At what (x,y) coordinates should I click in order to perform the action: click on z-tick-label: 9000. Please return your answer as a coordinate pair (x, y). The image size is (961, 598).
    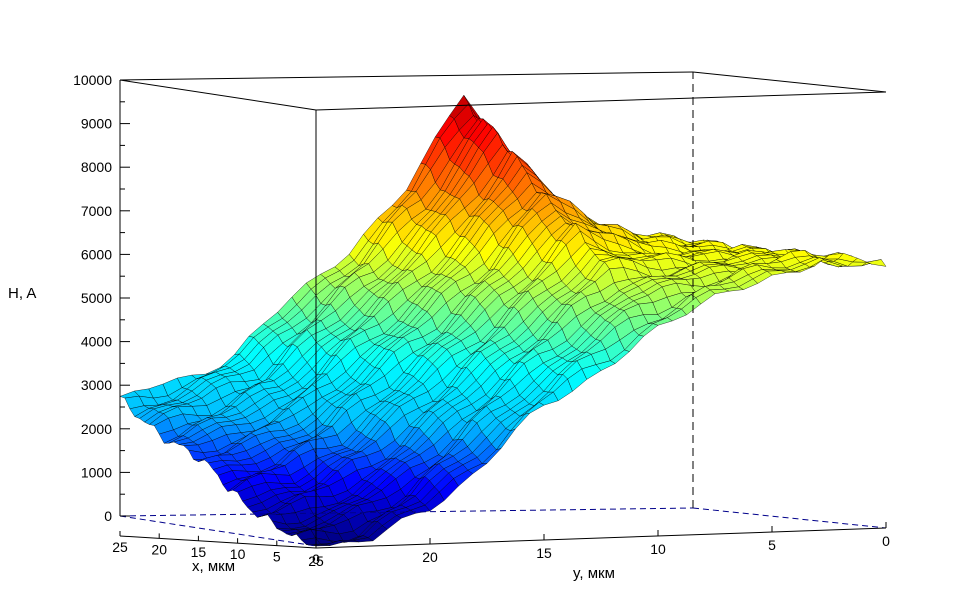
    Looking at the image, I should click on (96, 124).